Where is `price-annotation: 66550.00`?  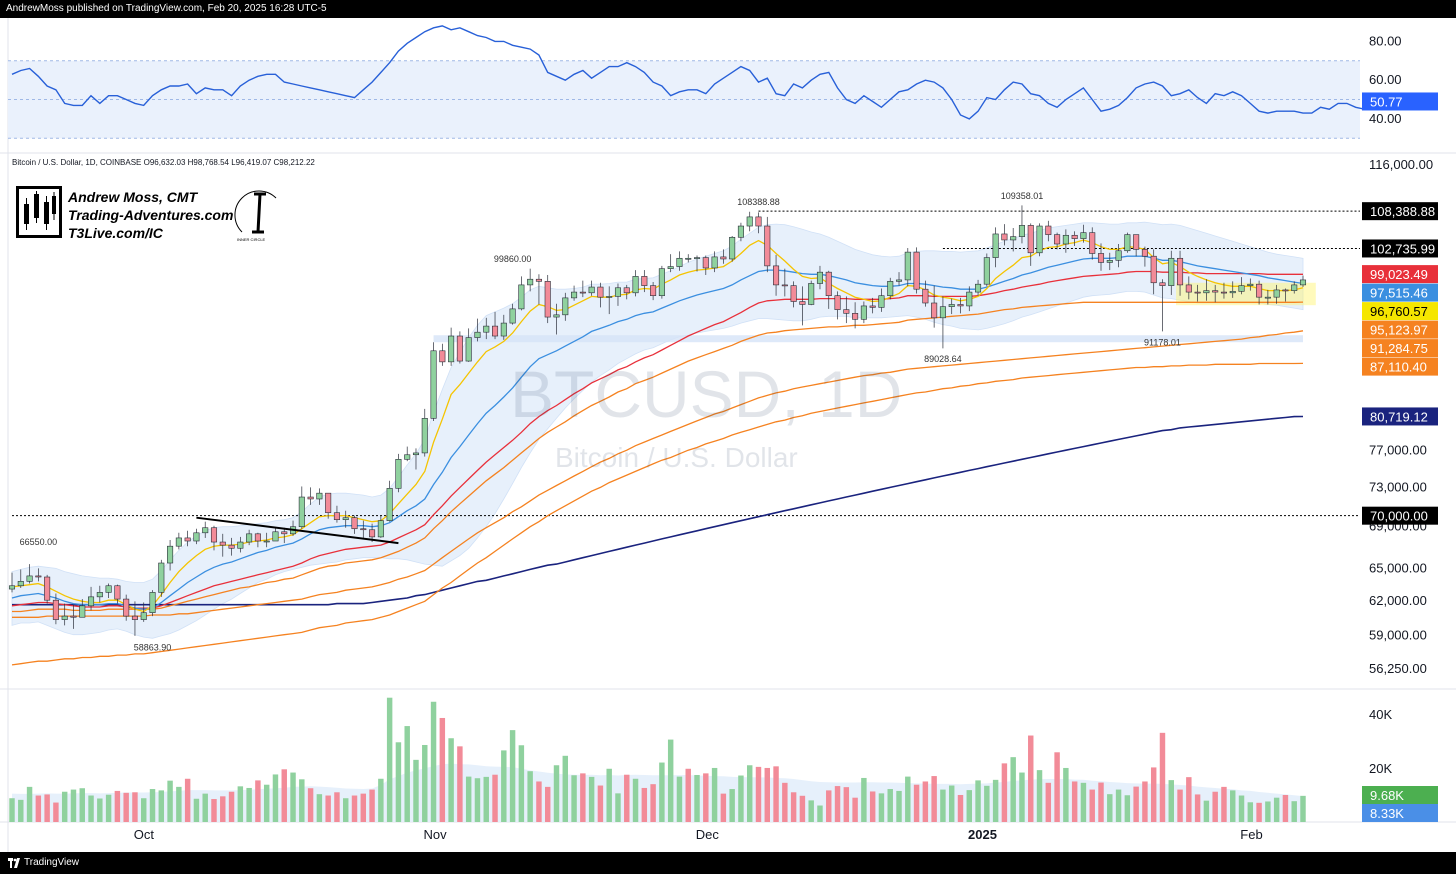
price-annotation: 66550.00 is located at coordinates (39, 542).